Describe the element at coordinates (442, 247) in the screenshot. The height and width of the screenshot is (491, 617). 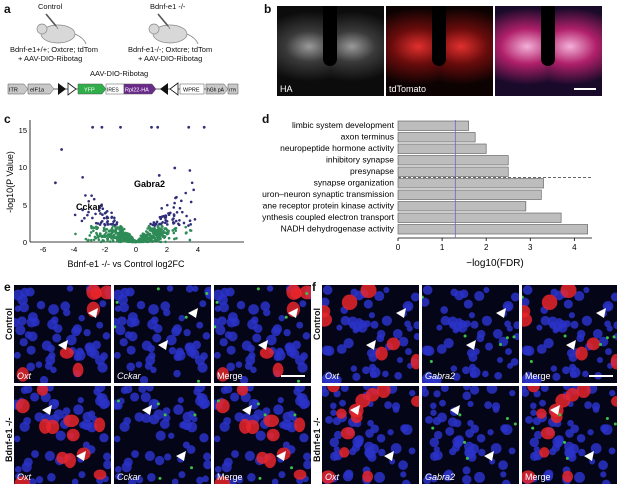
I see `x-tick-label: 1` at that location.